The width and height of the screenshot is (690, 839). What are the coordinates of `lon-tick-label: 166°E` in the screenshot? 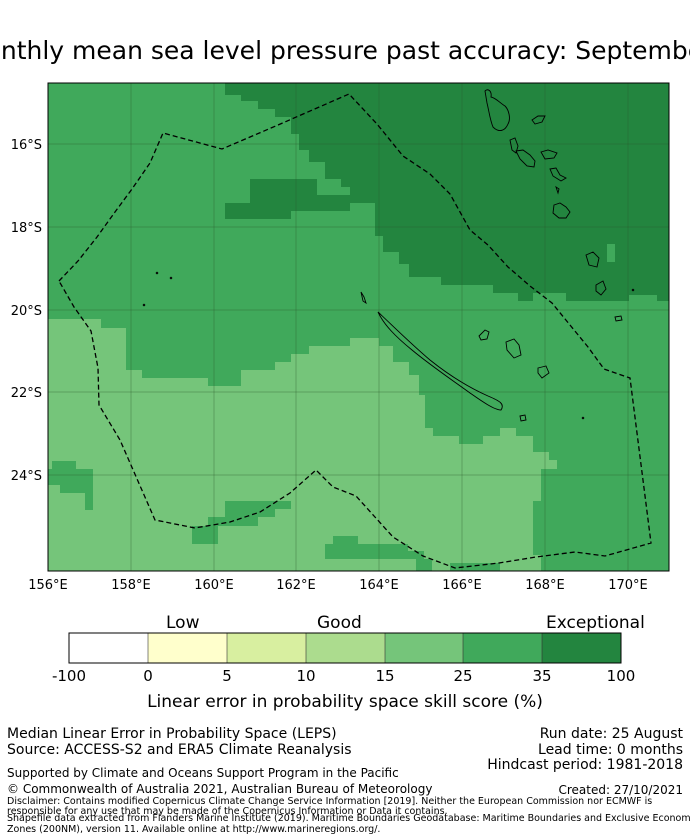 It's located at (462, 585).